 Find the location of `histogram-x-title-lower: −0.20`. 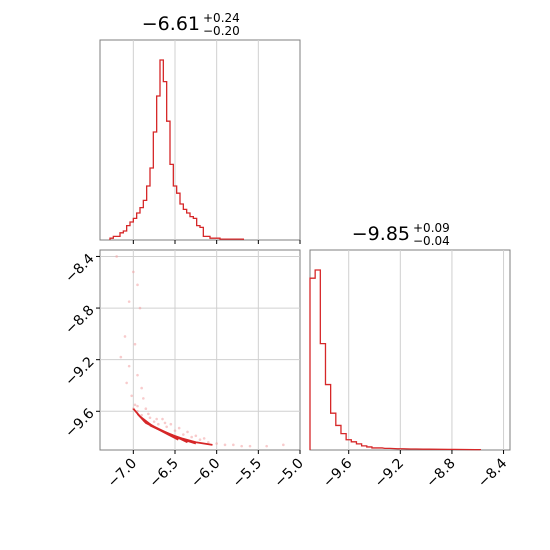

histogram-x-title-lower: −0.20 is located at coordinates (221, 31).